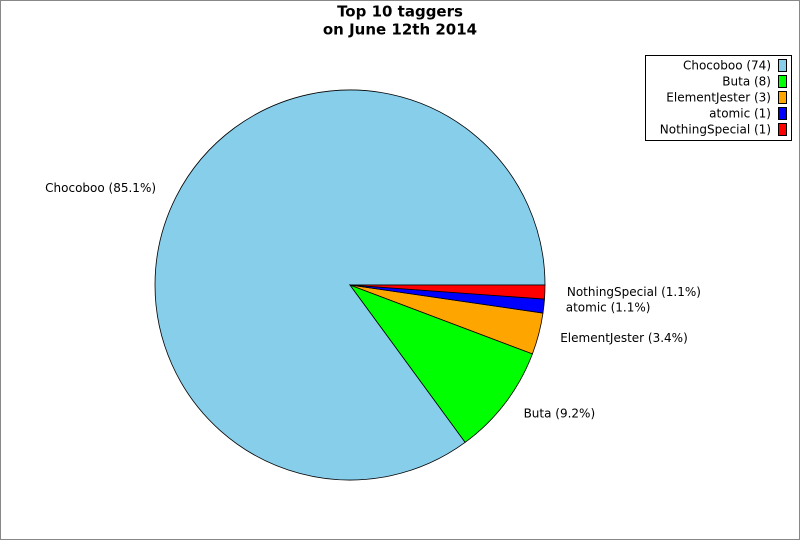 The height and width of the screenshot is (540, 800). What do you see at coordinates (740, 114) in the screenshot?
I see `legend-label: atomic (1)` at bounding box center [740, 114].